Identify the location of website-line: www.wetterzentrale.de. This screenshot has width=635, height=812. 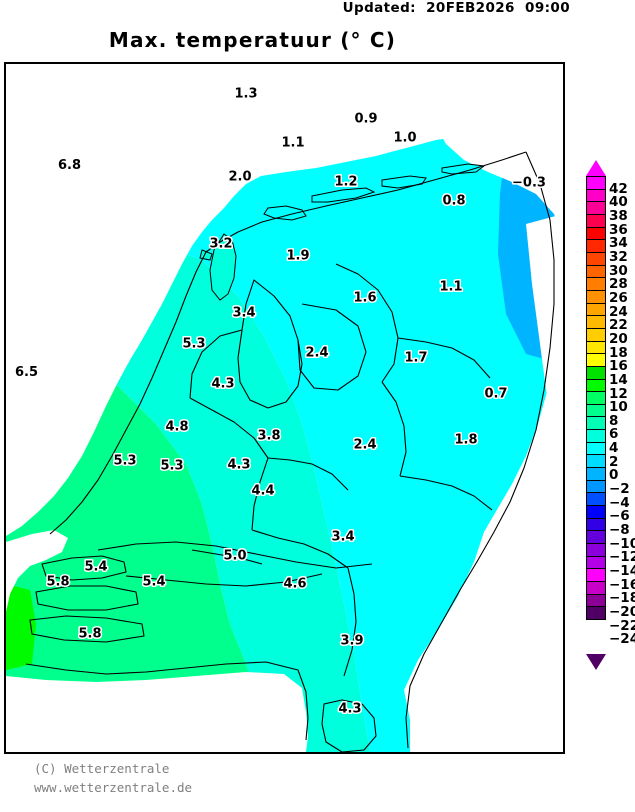
(113, 788).